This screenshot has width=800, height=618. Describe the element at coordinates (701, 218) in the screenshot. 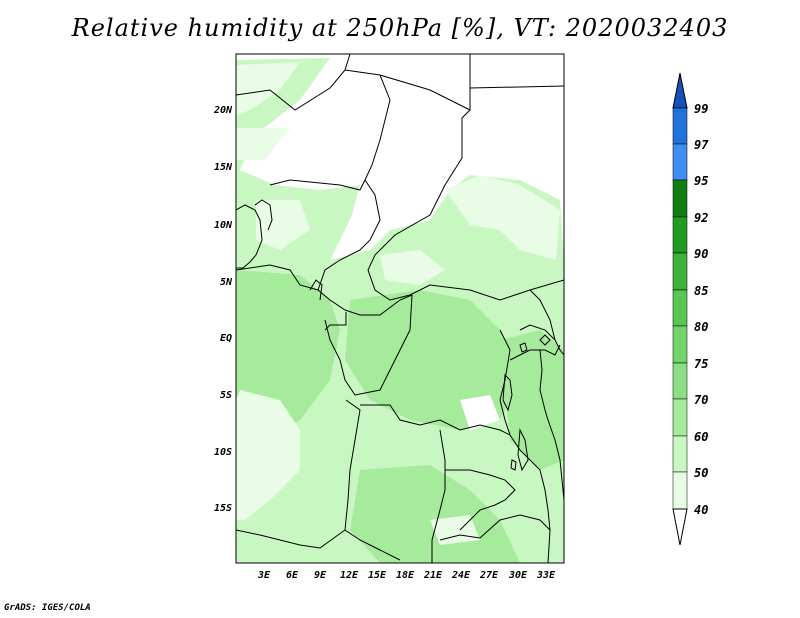

I see `colorbar-label-92: 92` at that location.